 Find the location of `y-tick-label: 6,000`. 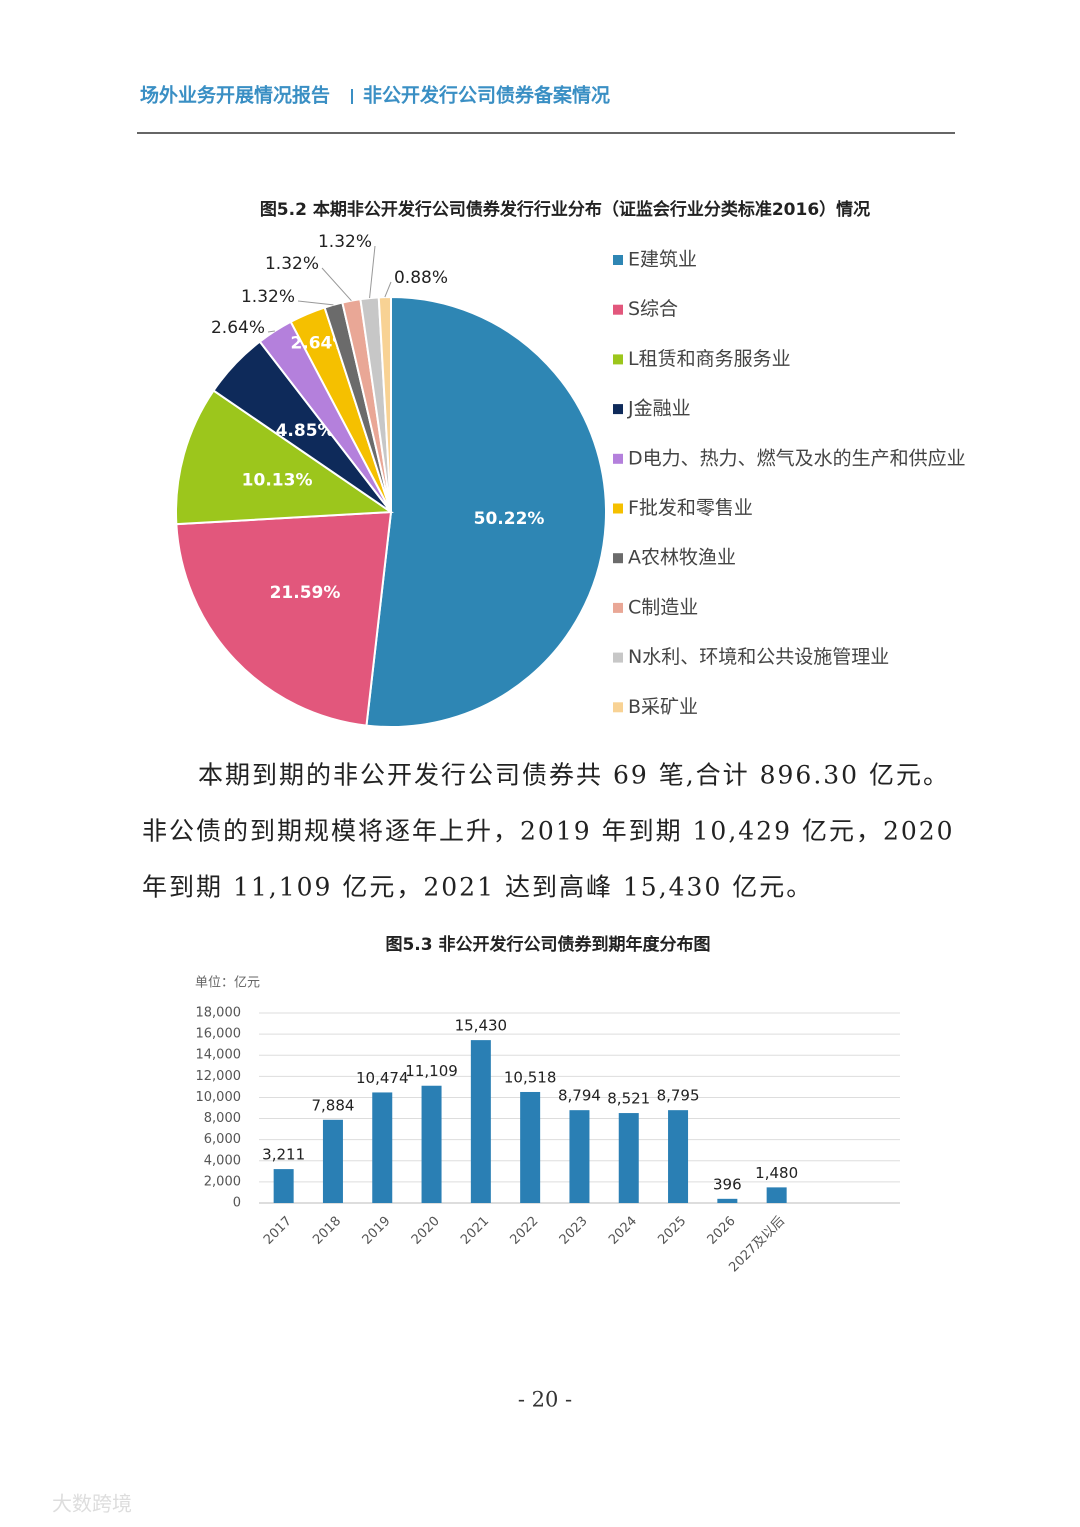

y-tick-label: 6,000 is located at coordinates (222, 1139).